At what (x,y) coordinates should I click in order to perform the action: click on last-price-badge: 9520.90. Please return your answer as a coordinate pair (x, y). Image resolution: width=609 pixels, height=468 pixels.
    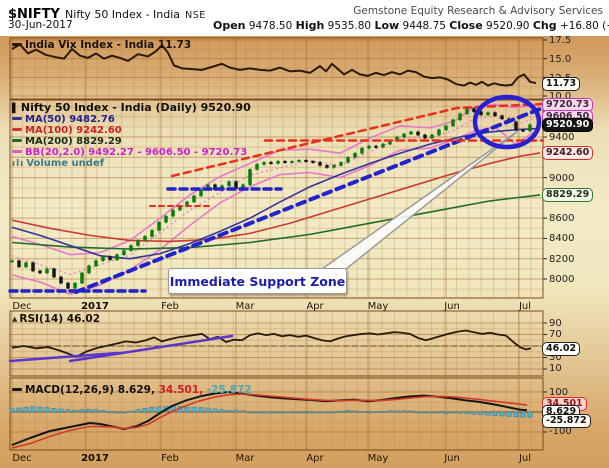
    Looking at the image, I should click on (568, 125).